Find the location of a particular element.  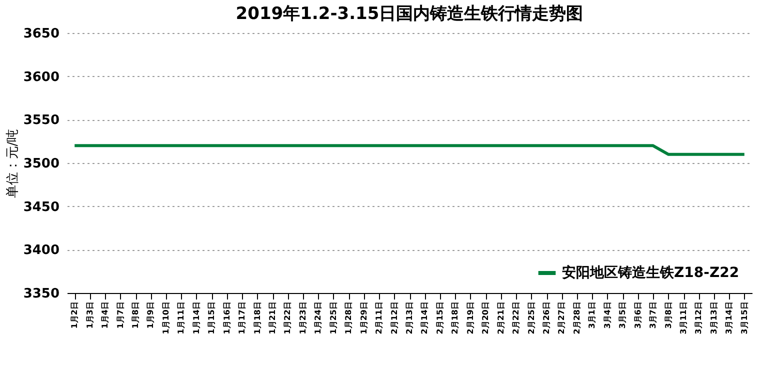

x-tick-label: 1月23日 is located at coordinates (303, 318).